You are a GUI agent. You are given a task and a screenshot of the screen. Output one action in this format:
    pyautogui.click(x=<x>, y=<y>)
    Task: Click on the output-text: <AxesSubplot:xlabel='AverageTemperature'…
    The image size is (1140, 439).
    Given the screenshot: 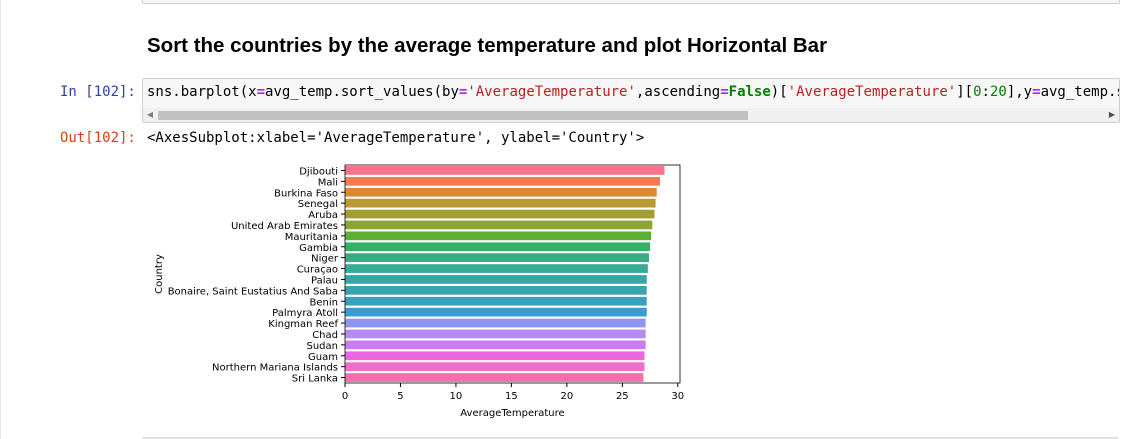 What is the action you would take?
    pyautogui.click(x=396, y=138)
    